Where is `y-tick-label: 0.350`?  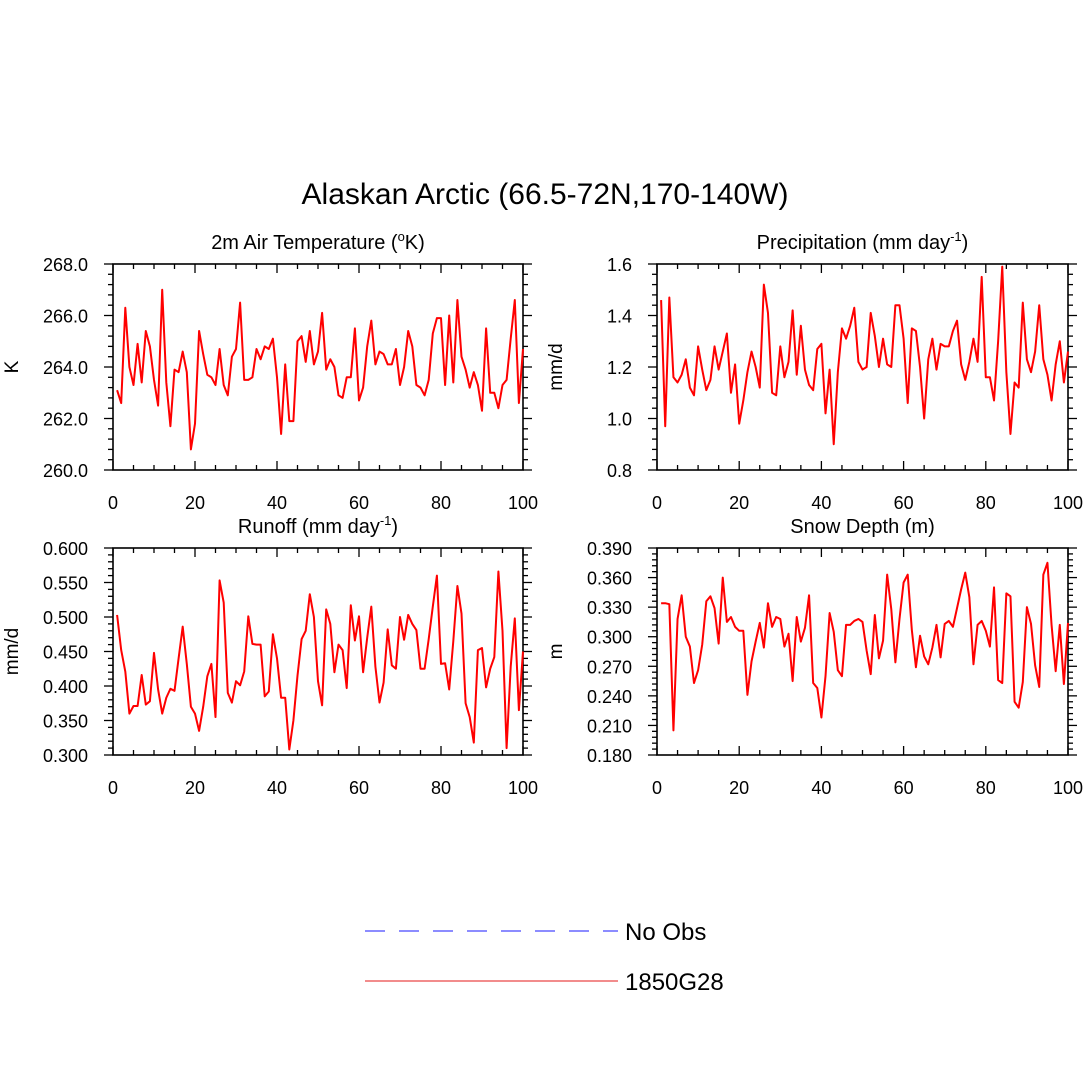 y-tick-label: 0.350 is located at coordinates (65, 722).